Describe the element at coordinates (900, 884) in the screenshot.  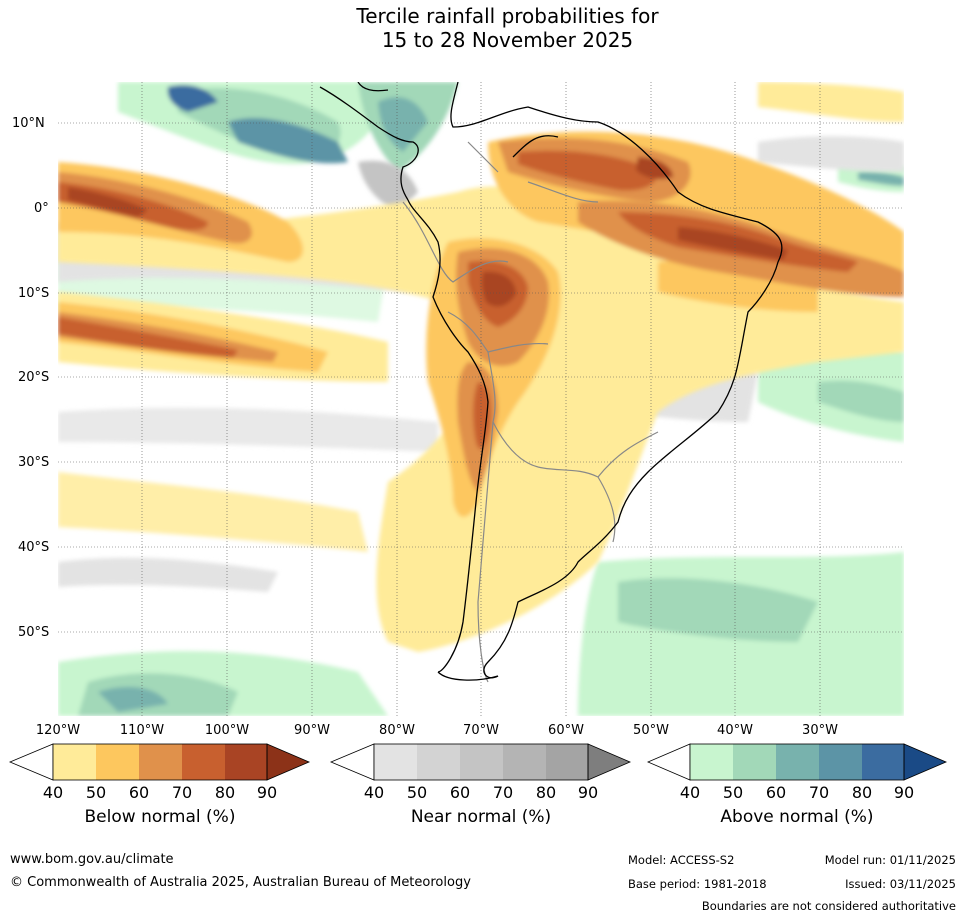
I see `issued-date: Issued: 03/11/2025` at that location.